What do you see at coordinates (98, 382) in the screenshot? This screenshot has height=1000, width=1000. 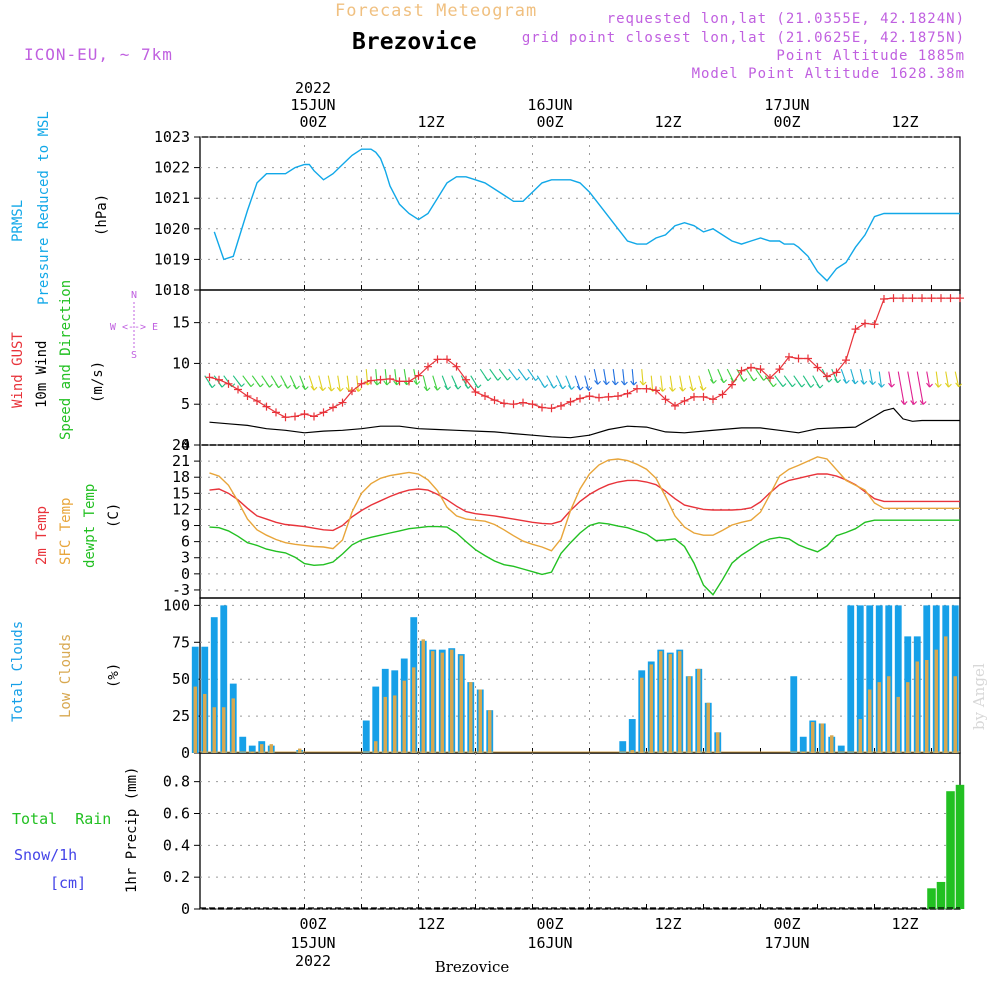 I see `wind-unit: (m/s)` at bounding box center [98, 382].